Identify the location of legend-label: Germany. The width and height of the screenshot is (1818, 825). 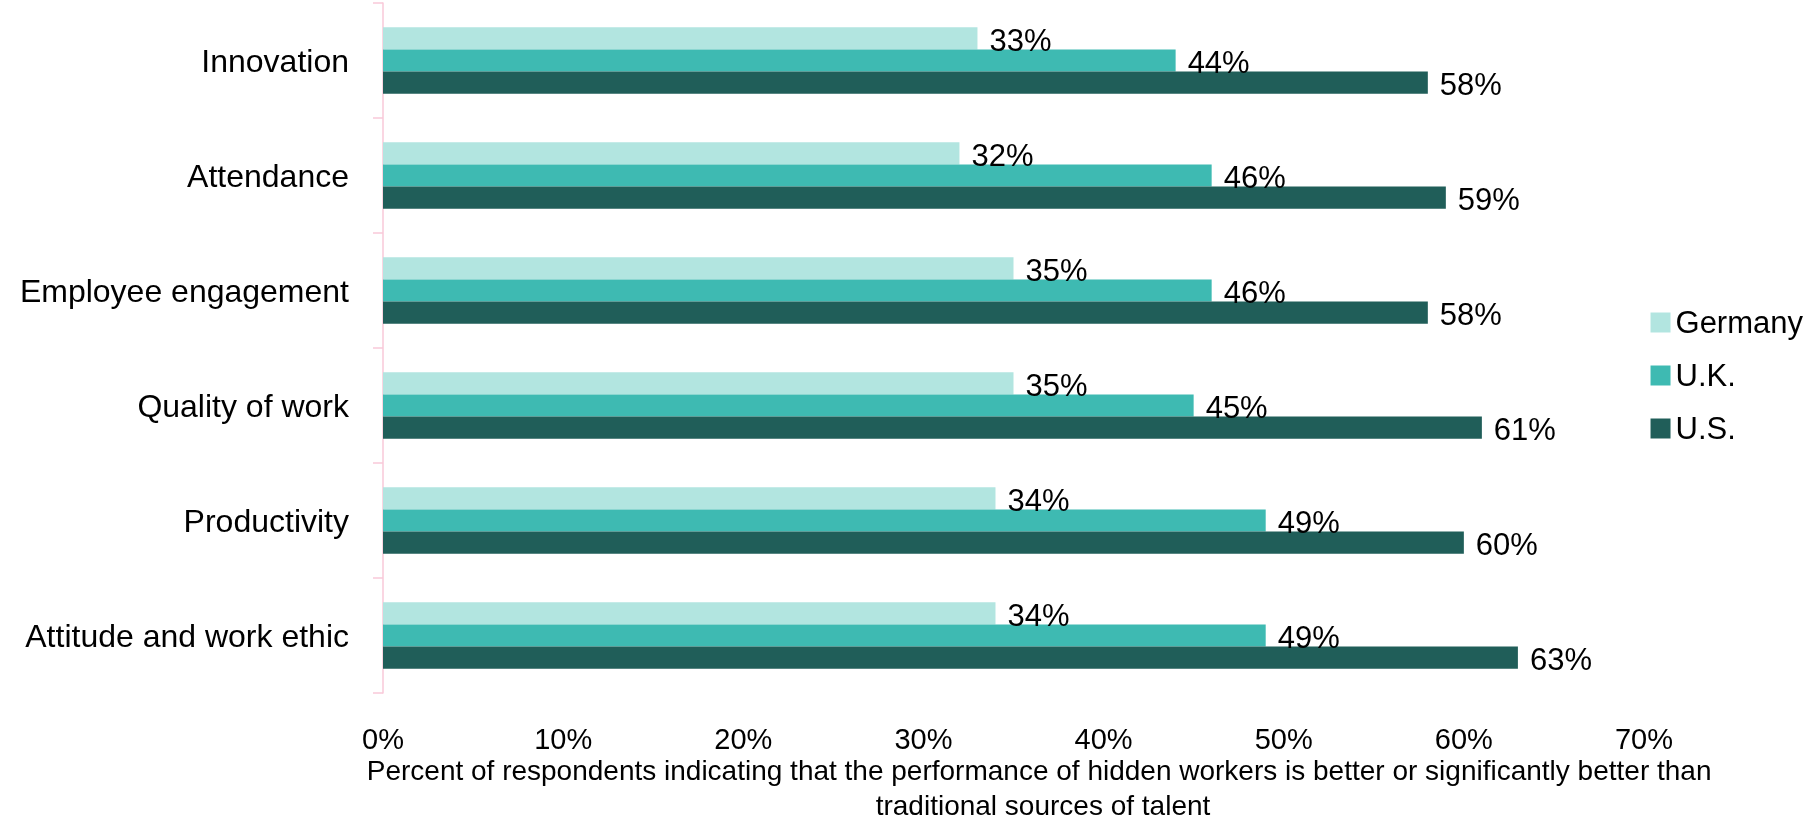
(1739, 322).